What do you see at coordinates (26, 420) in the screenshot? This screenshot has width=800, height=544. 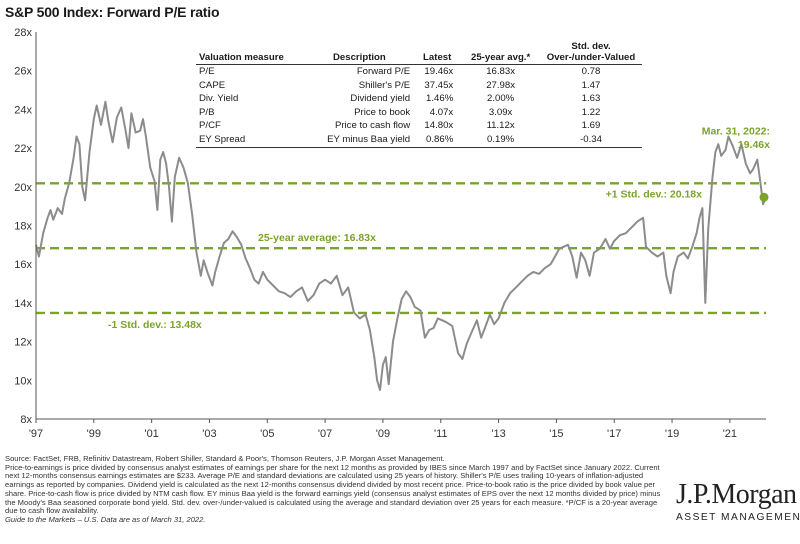 I see `y-tick-label: 8x` at bounding box center [26, 420].